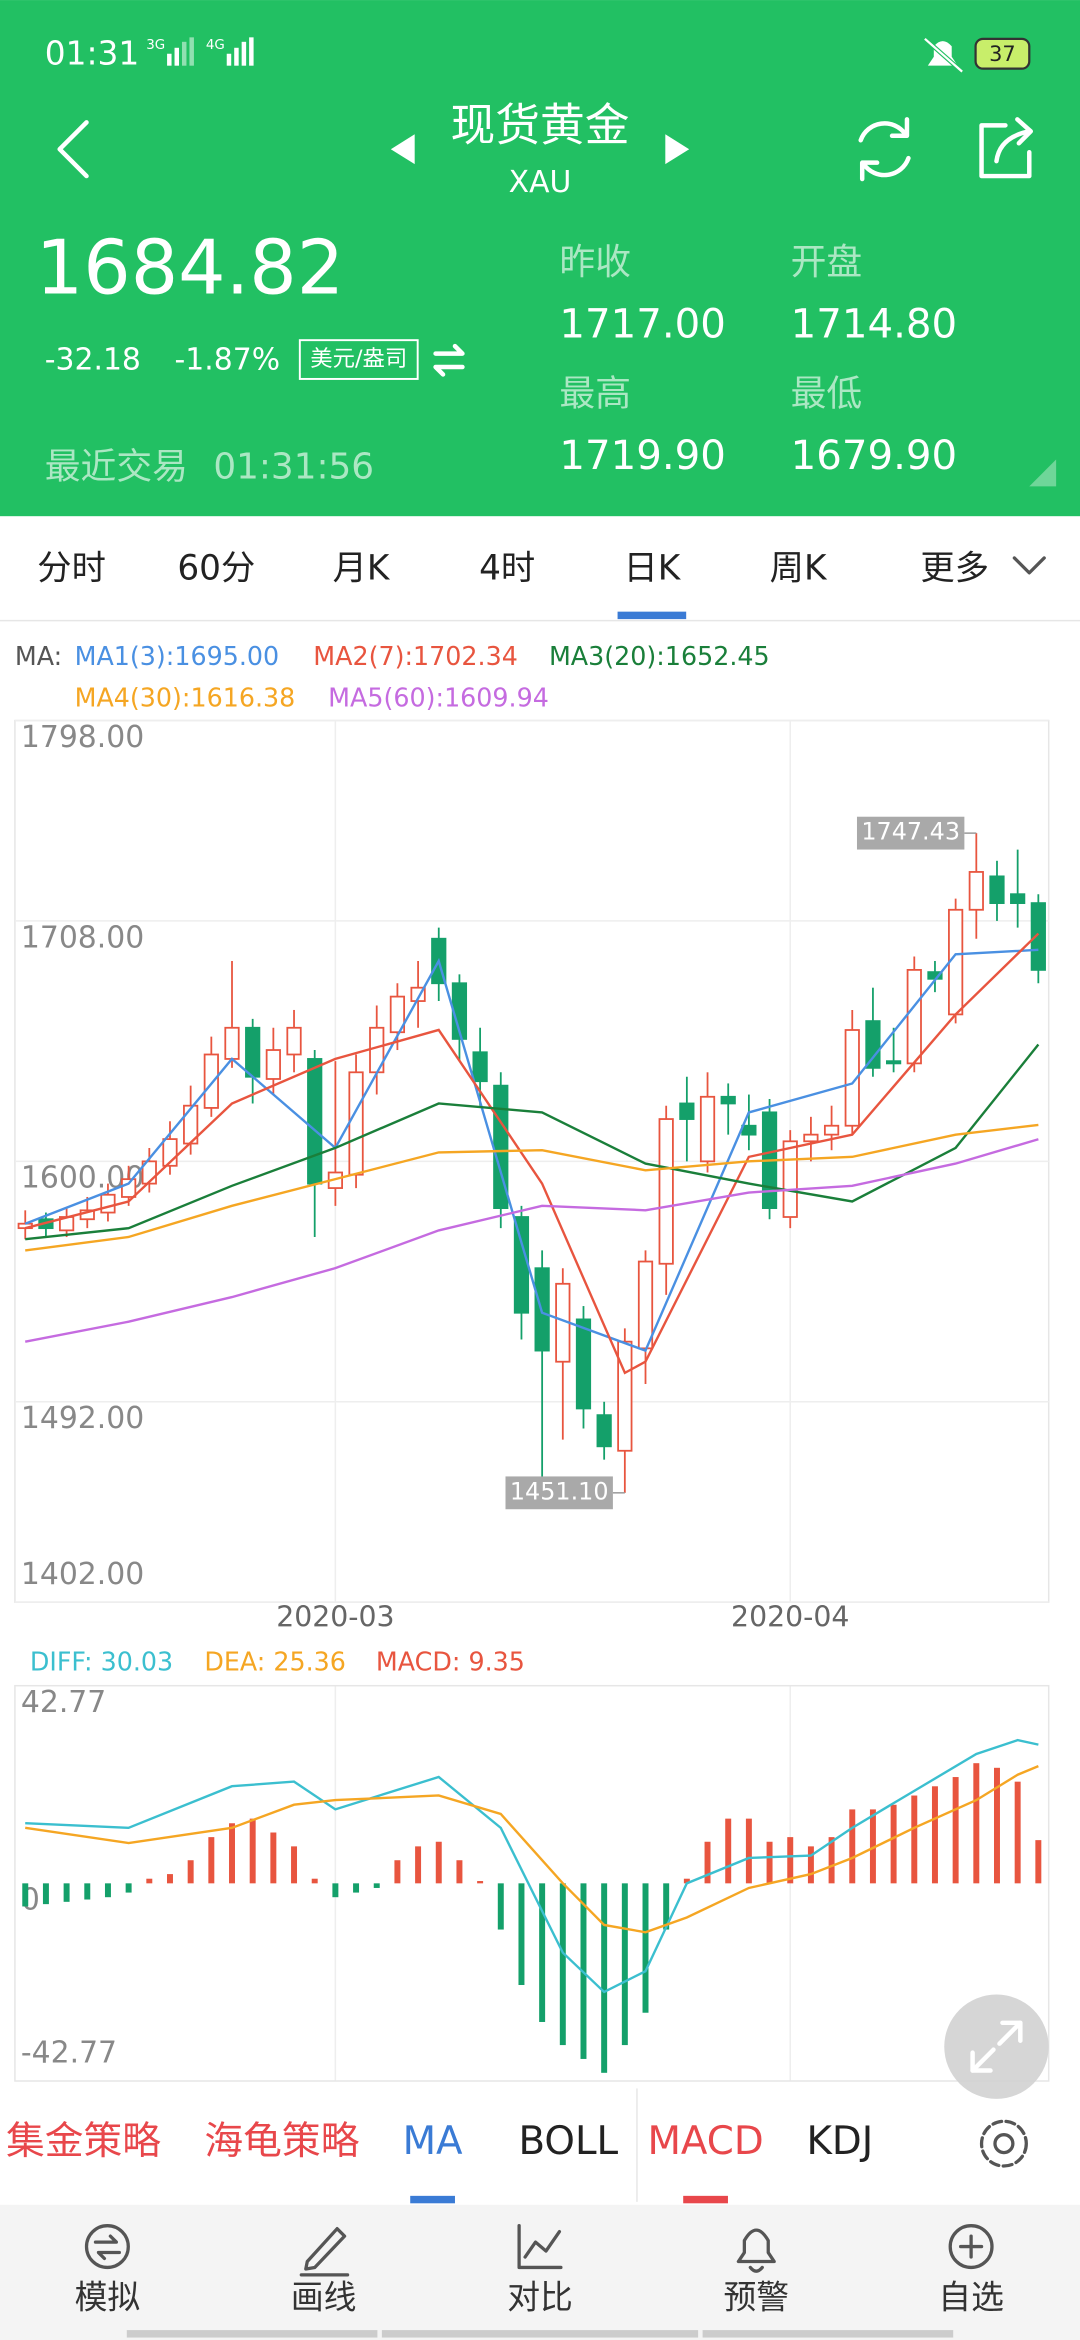 This screenshot has height=2340, width=1080. I want to click on period-tab: 分时, so click(71, 568).